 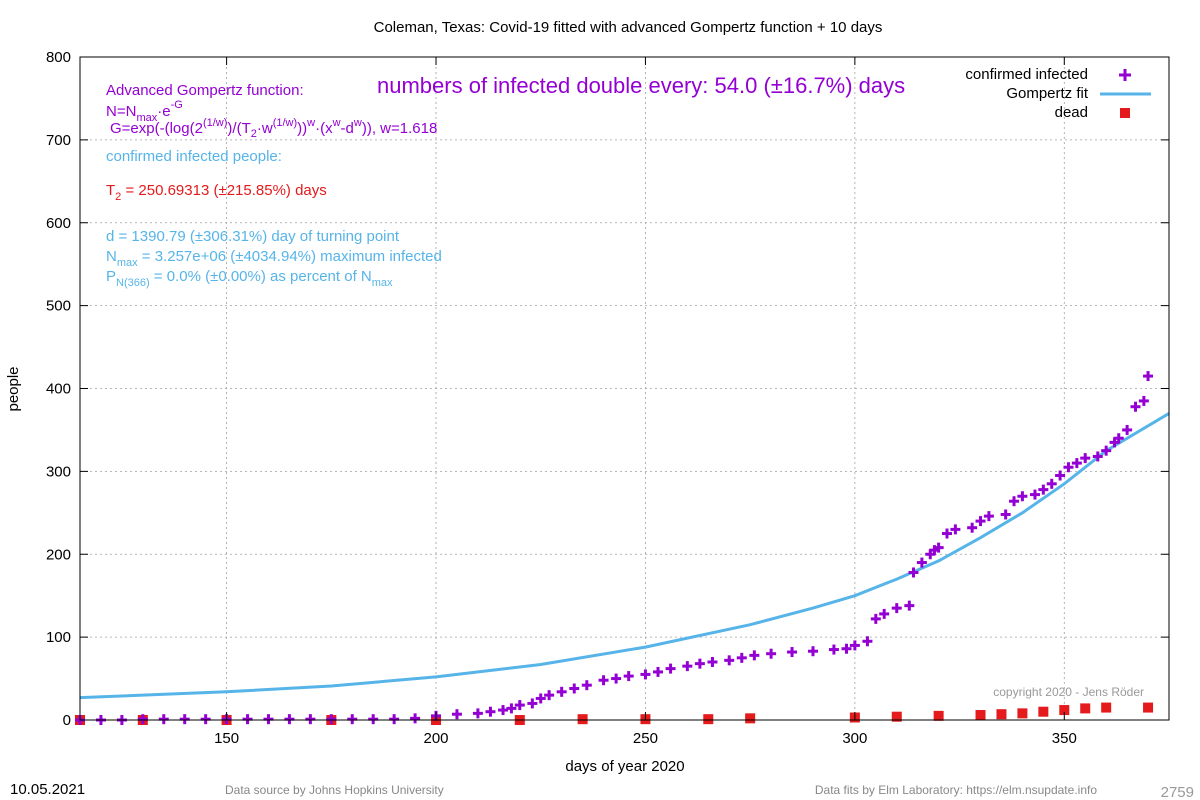 What do you see at coordinates (1071, 112) in the screenshot?
I see `legend-label-dead: dead` at bounding box center [1071, 112].